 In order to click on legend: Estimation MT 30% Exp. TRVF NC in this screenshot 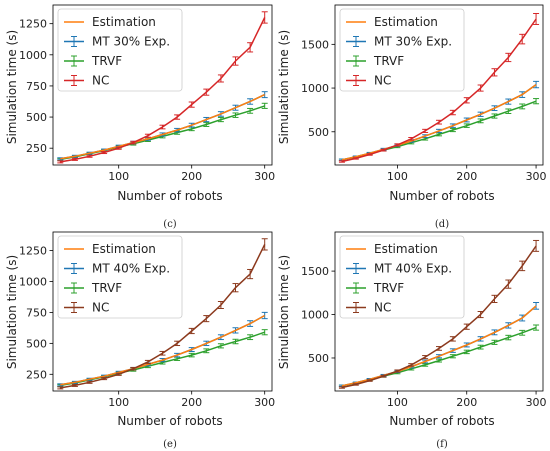, I will do `click(120, 50)`.